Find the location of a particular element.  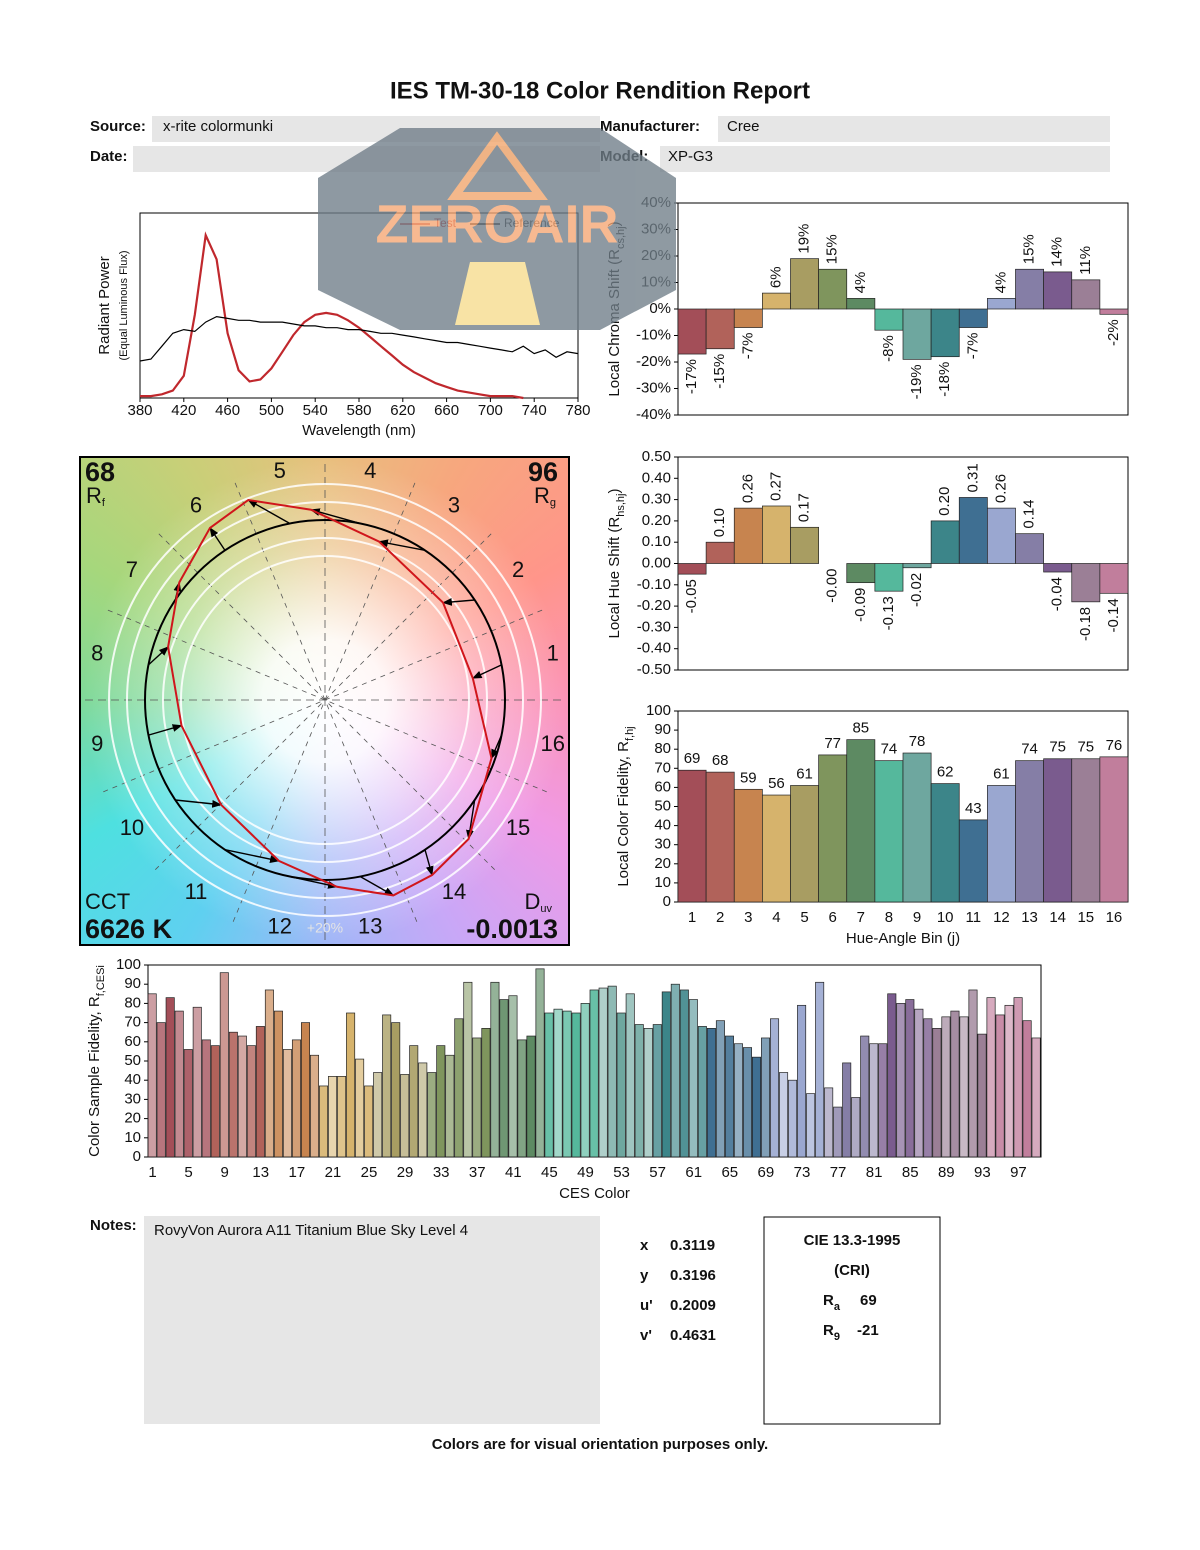

y-tick-label: 0 is located at coordinates (137, 1156).